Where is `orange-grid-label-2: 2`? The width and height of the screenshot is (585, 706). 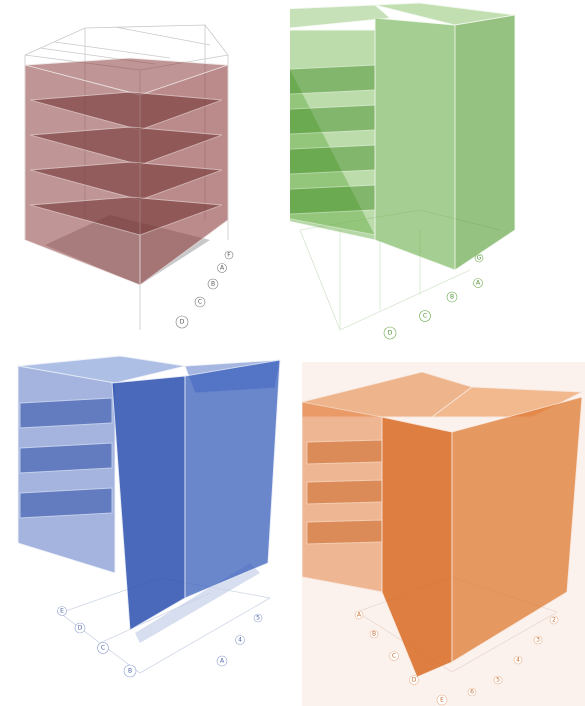 orange-grid-label-2: 2 is located at coordinates (554, 620).